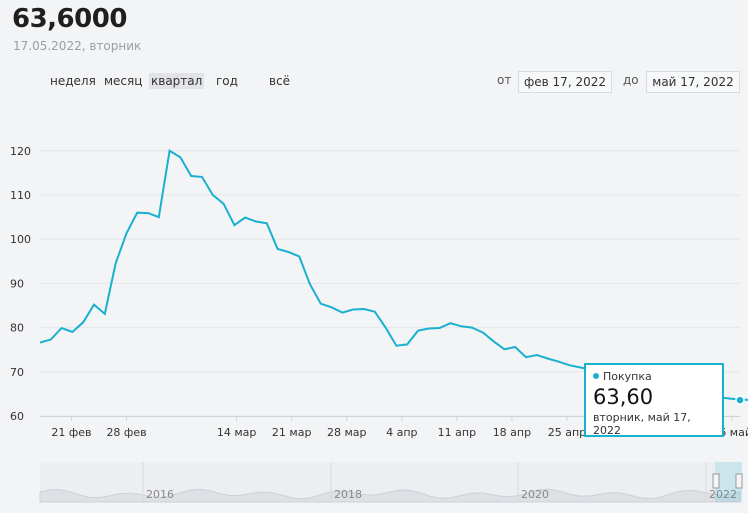 The width and height of the screenshot is (748, 513). I want to click on period-all-button: всё, so click(280, 81).